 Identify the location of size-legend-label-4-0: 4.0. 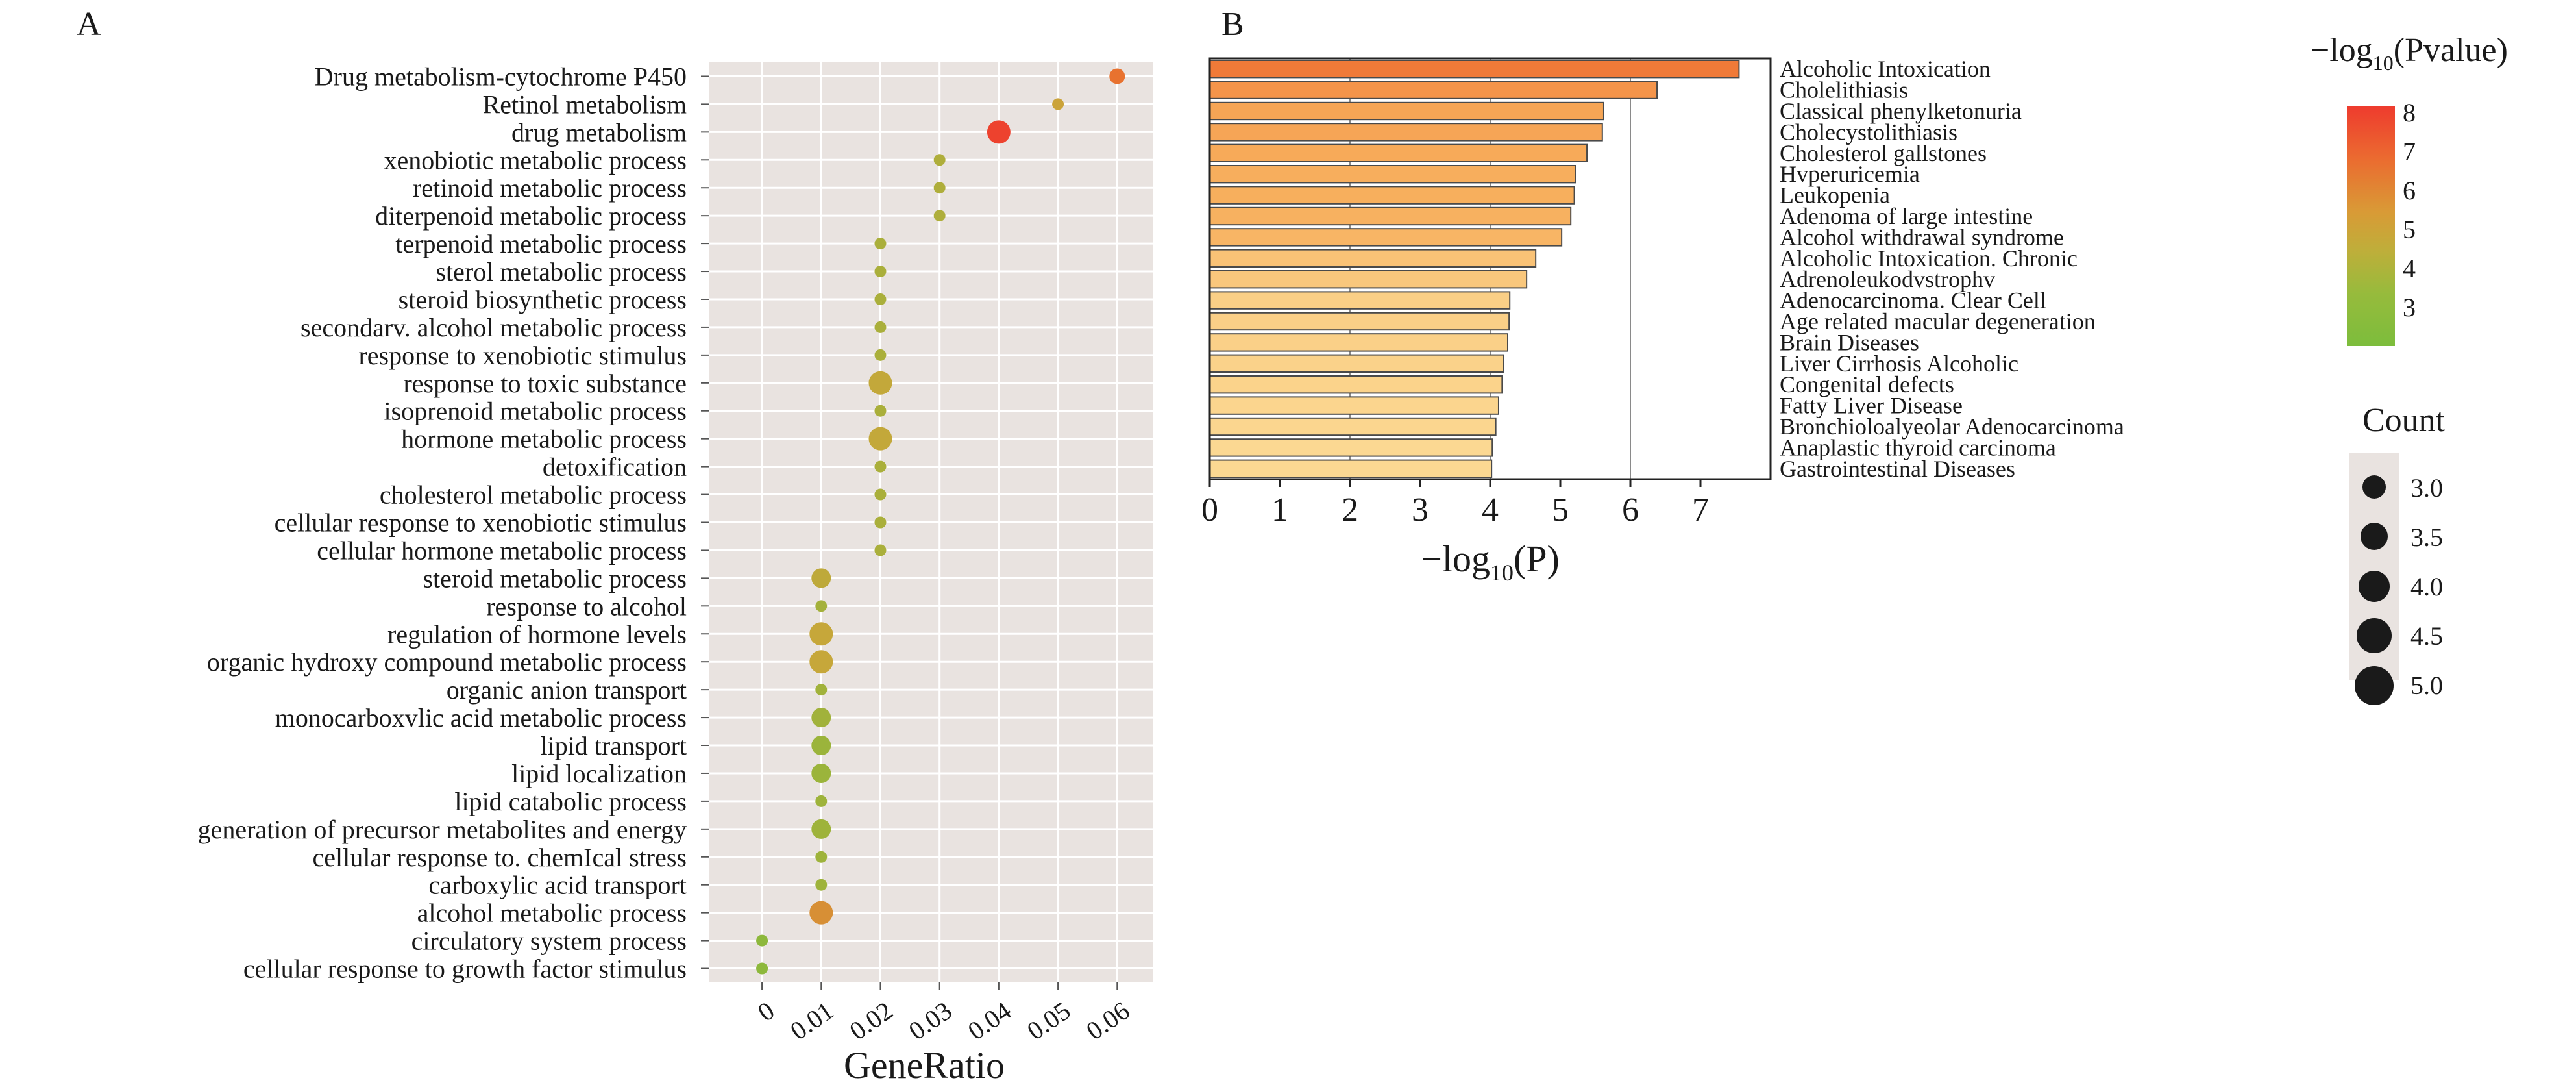
(2426, 586).